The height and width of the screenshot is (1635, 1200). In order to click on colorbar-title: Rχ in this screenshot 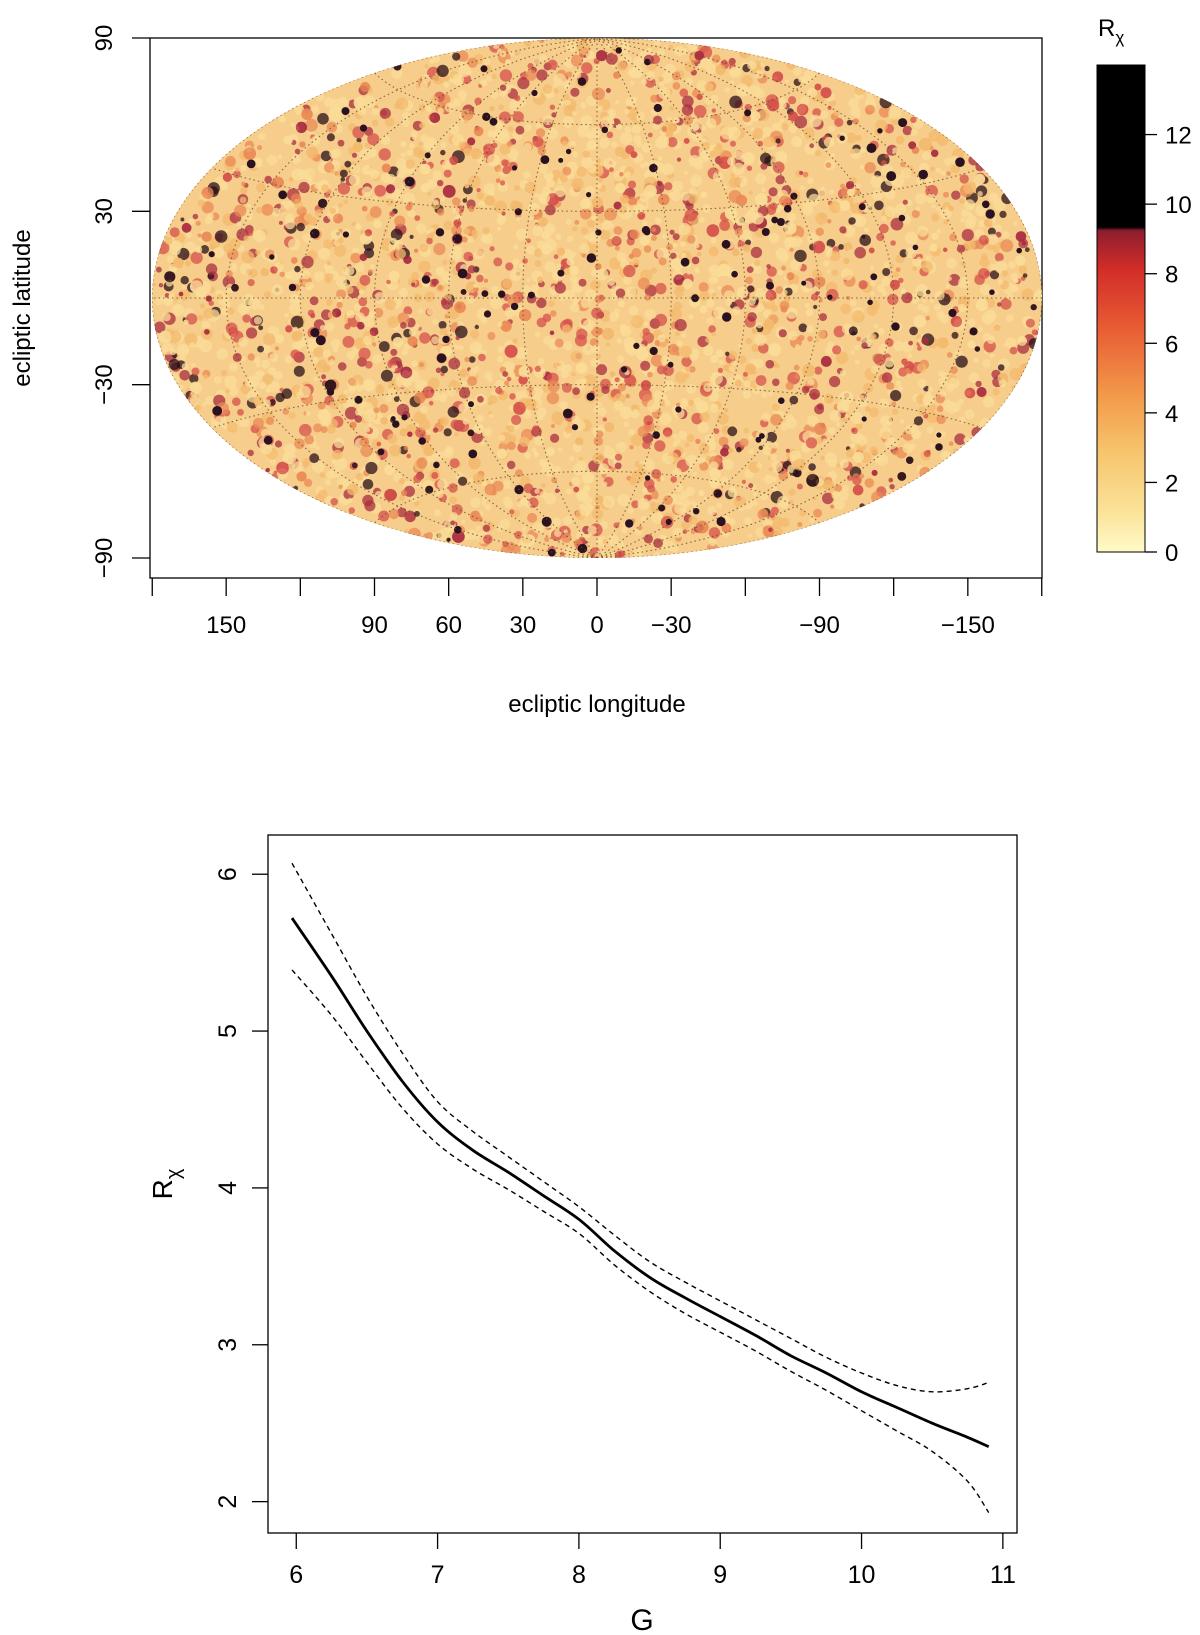, I will do `click(1111, 31)`.